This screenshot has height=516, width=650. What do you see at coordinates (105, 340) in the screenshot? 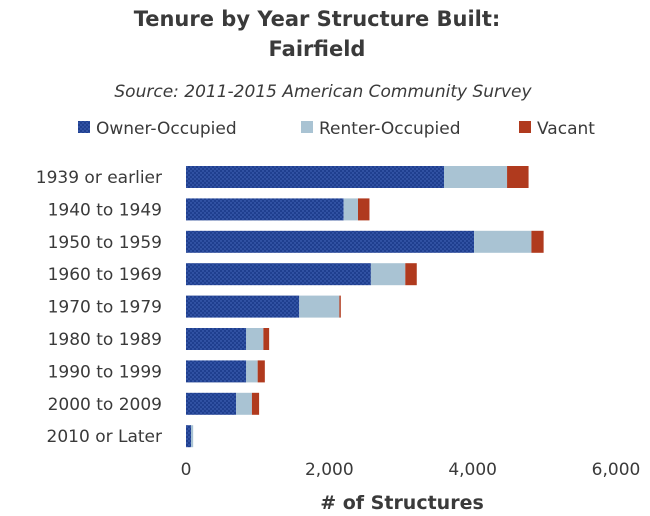
I see `category-label: 1980 to 1989` at bounding box center [105, 340].